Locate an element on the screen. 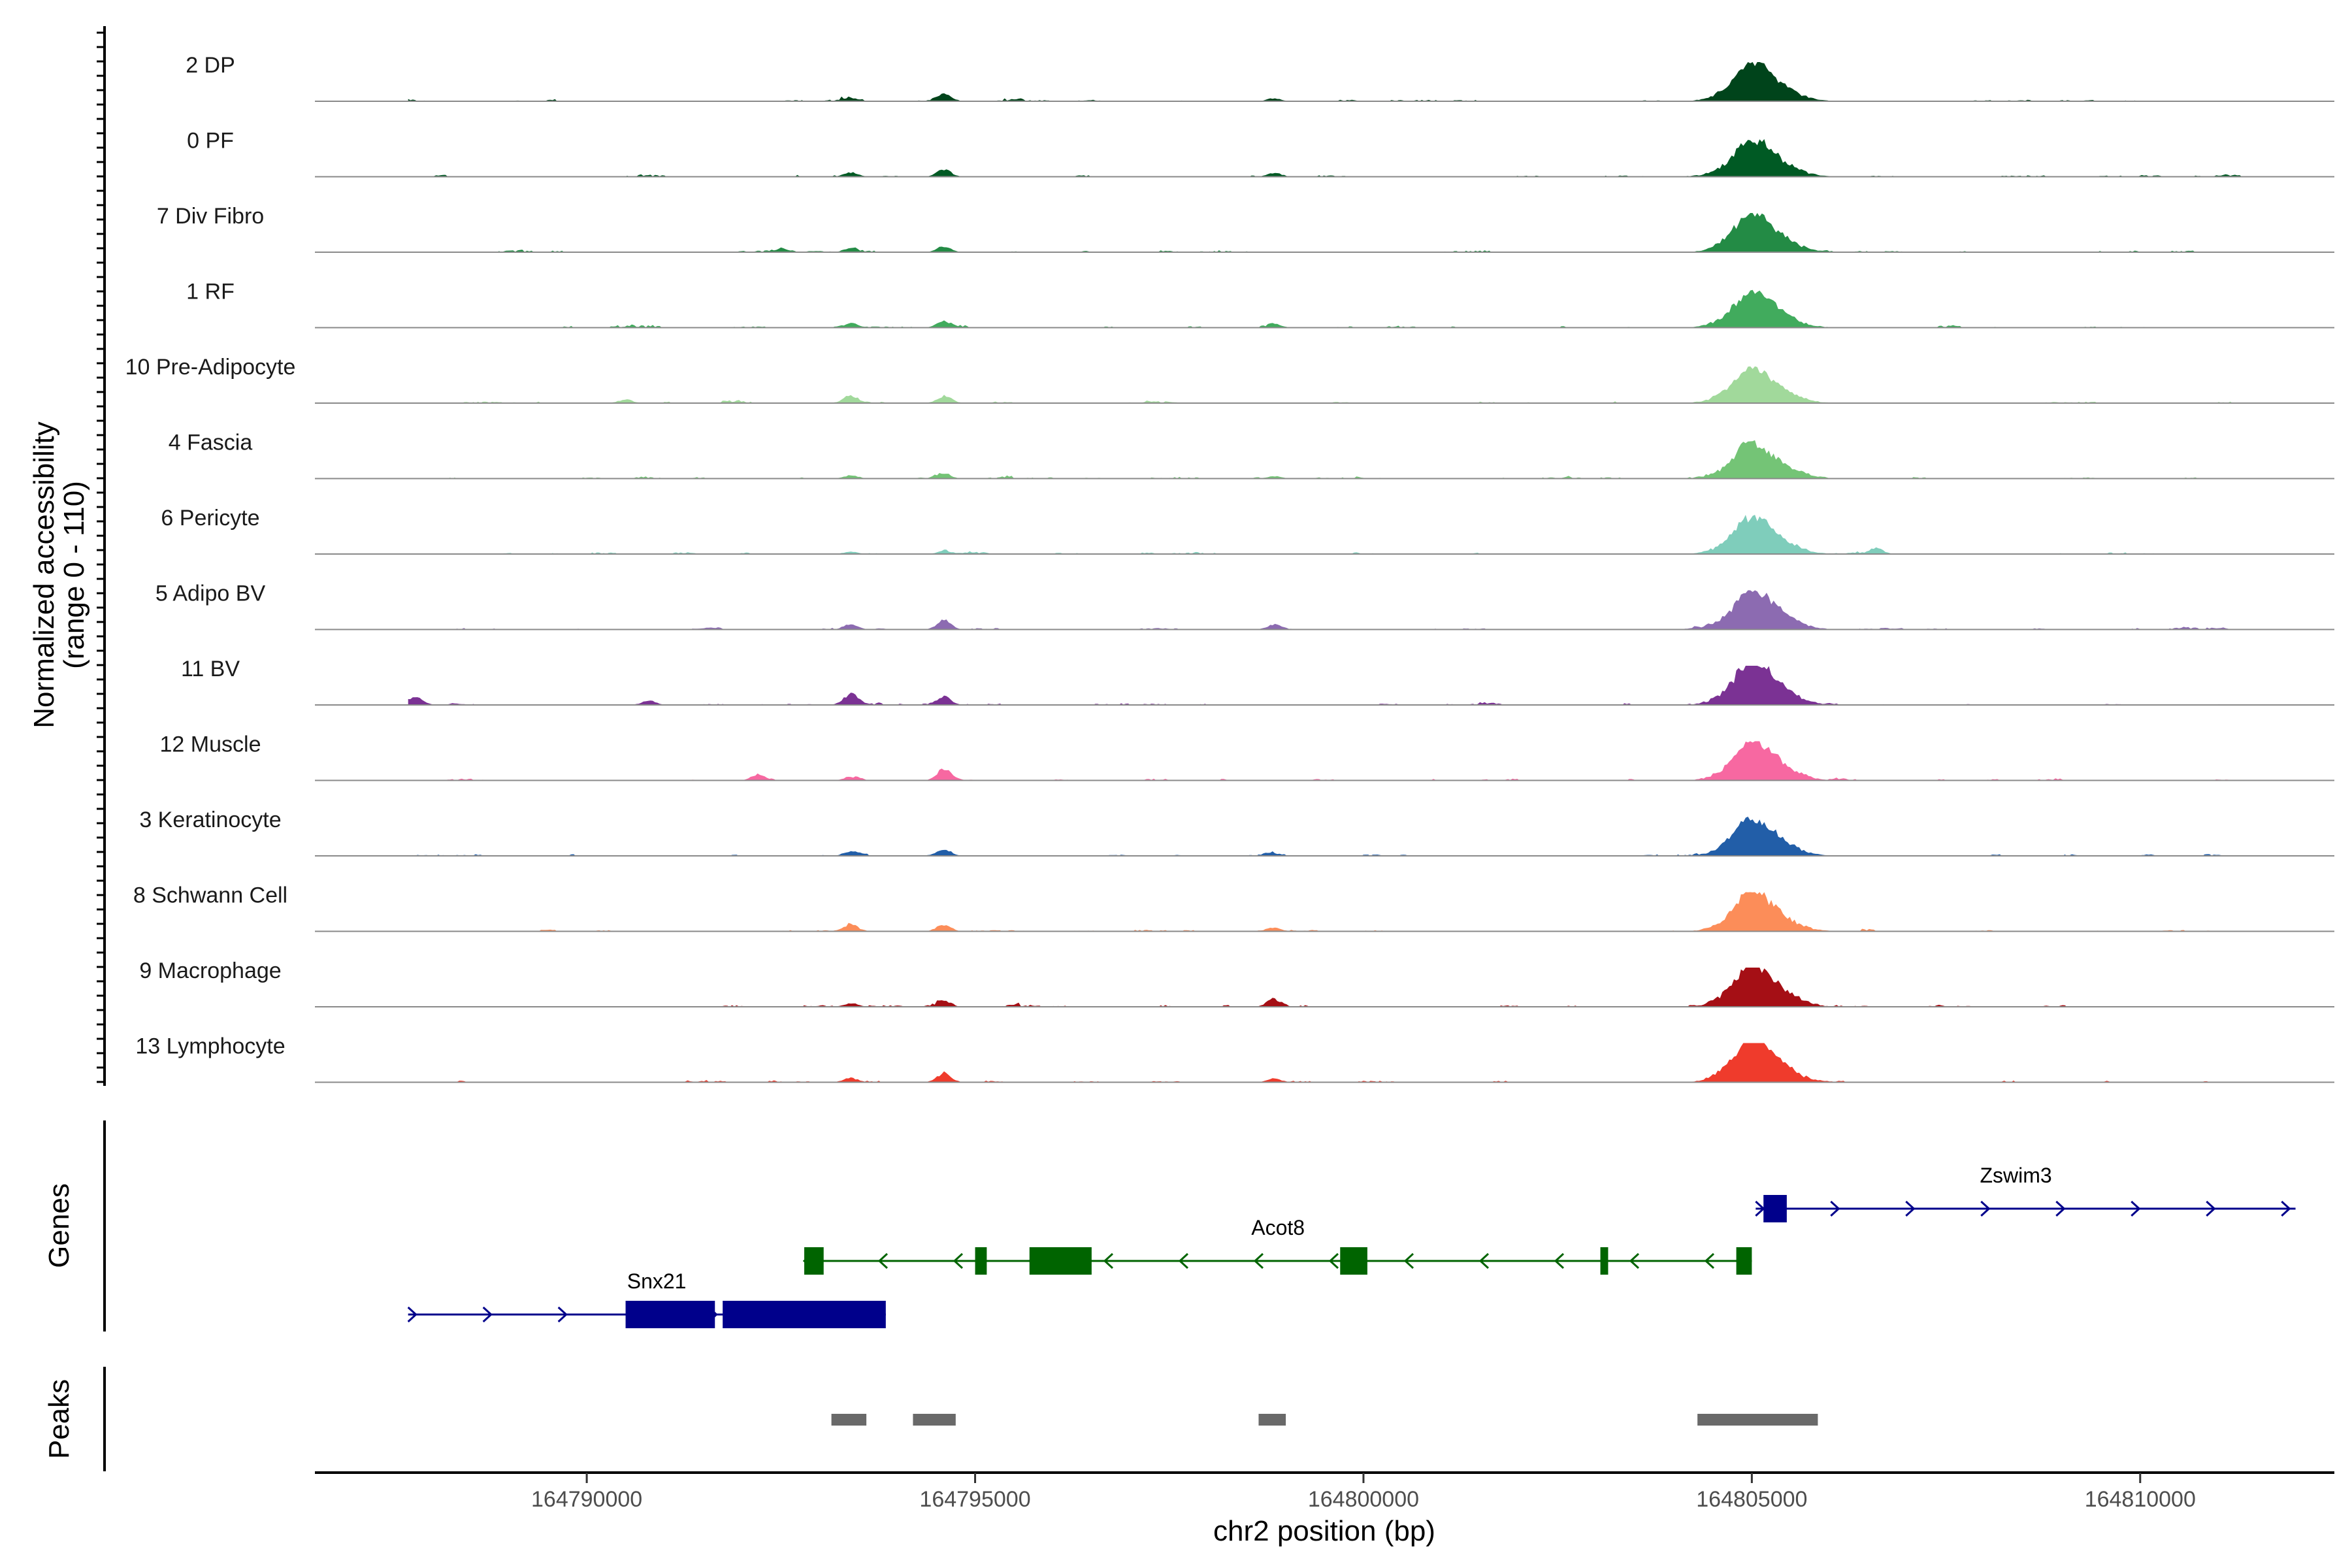 This screenshot has width=2352, height=1568. track: 11 BV is located at coordinates (1257, 681).